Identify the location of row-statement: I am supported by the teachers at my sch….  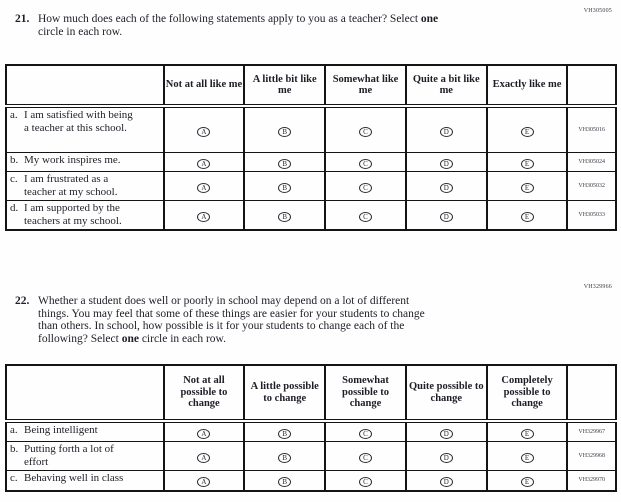
(73, 214).